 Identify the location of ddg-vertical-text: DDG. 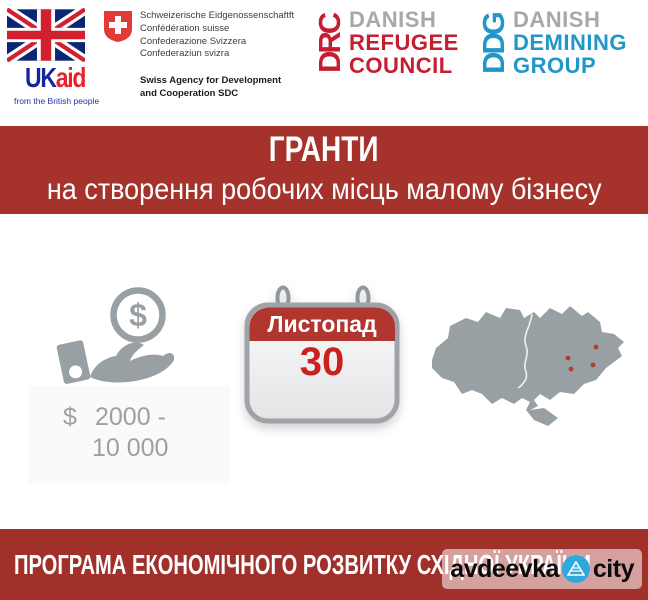
(493, 44).